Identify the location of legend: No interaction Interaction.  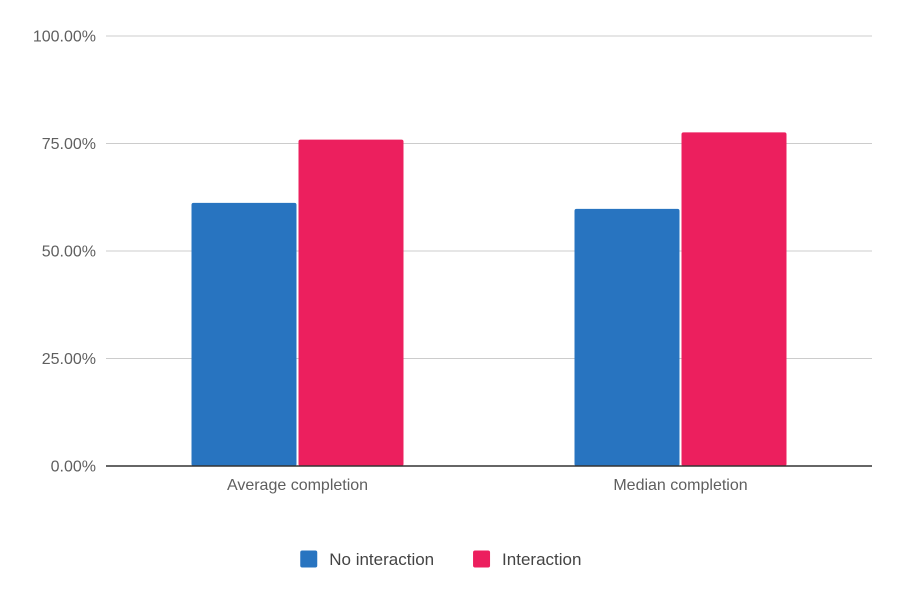
(440, 559).